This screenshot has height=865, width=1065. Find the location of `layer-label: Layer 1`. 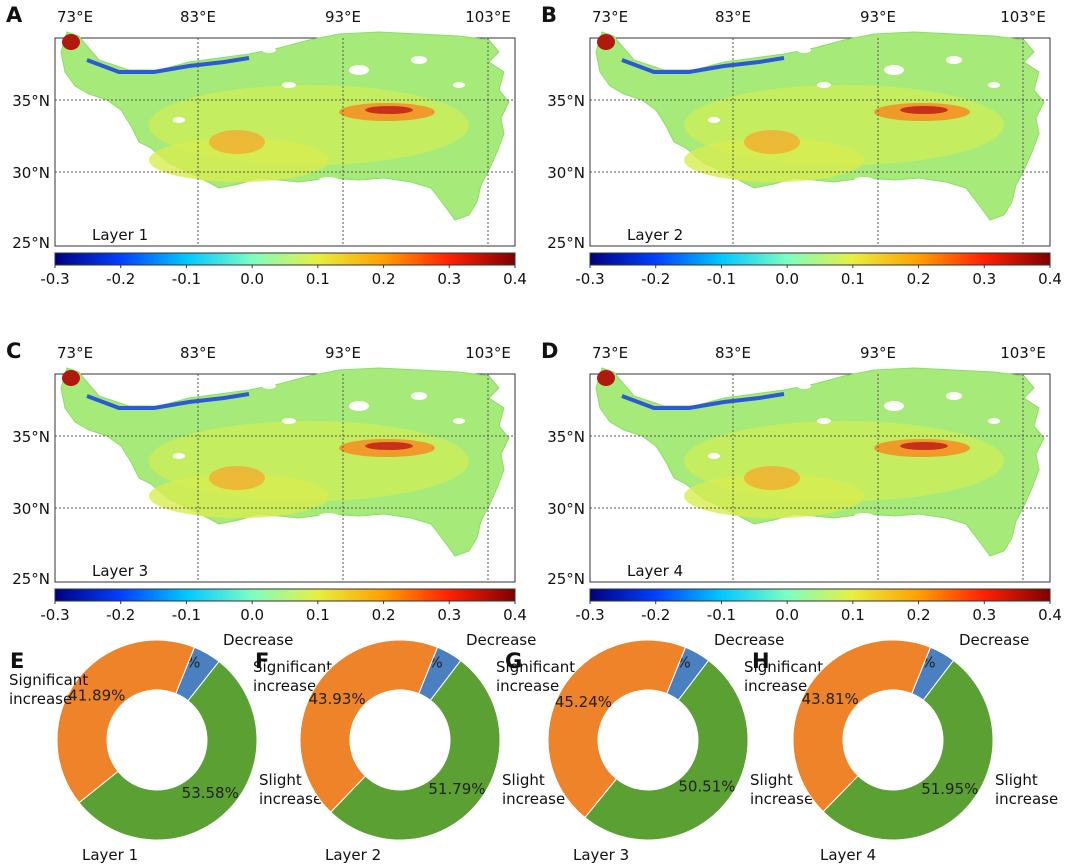

layer-label: Layer 1 is located at coordinates (120, 235).